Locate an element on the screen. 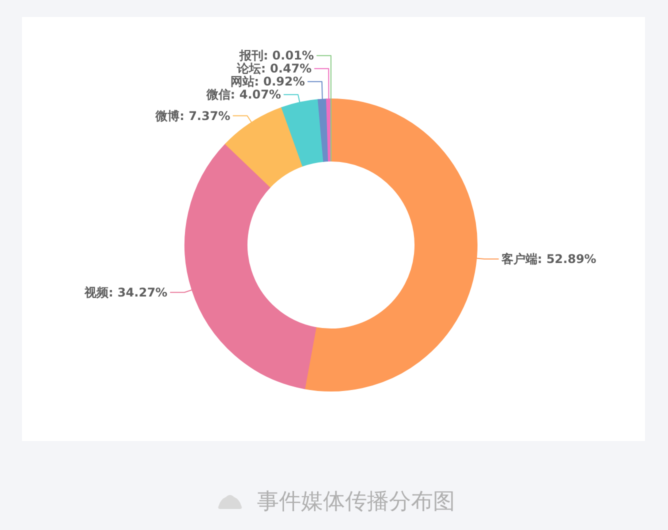 The width and height of the screenshot is (668, 530). caption: 事件媒体传播分布图 is located at coordinates (356, 502).